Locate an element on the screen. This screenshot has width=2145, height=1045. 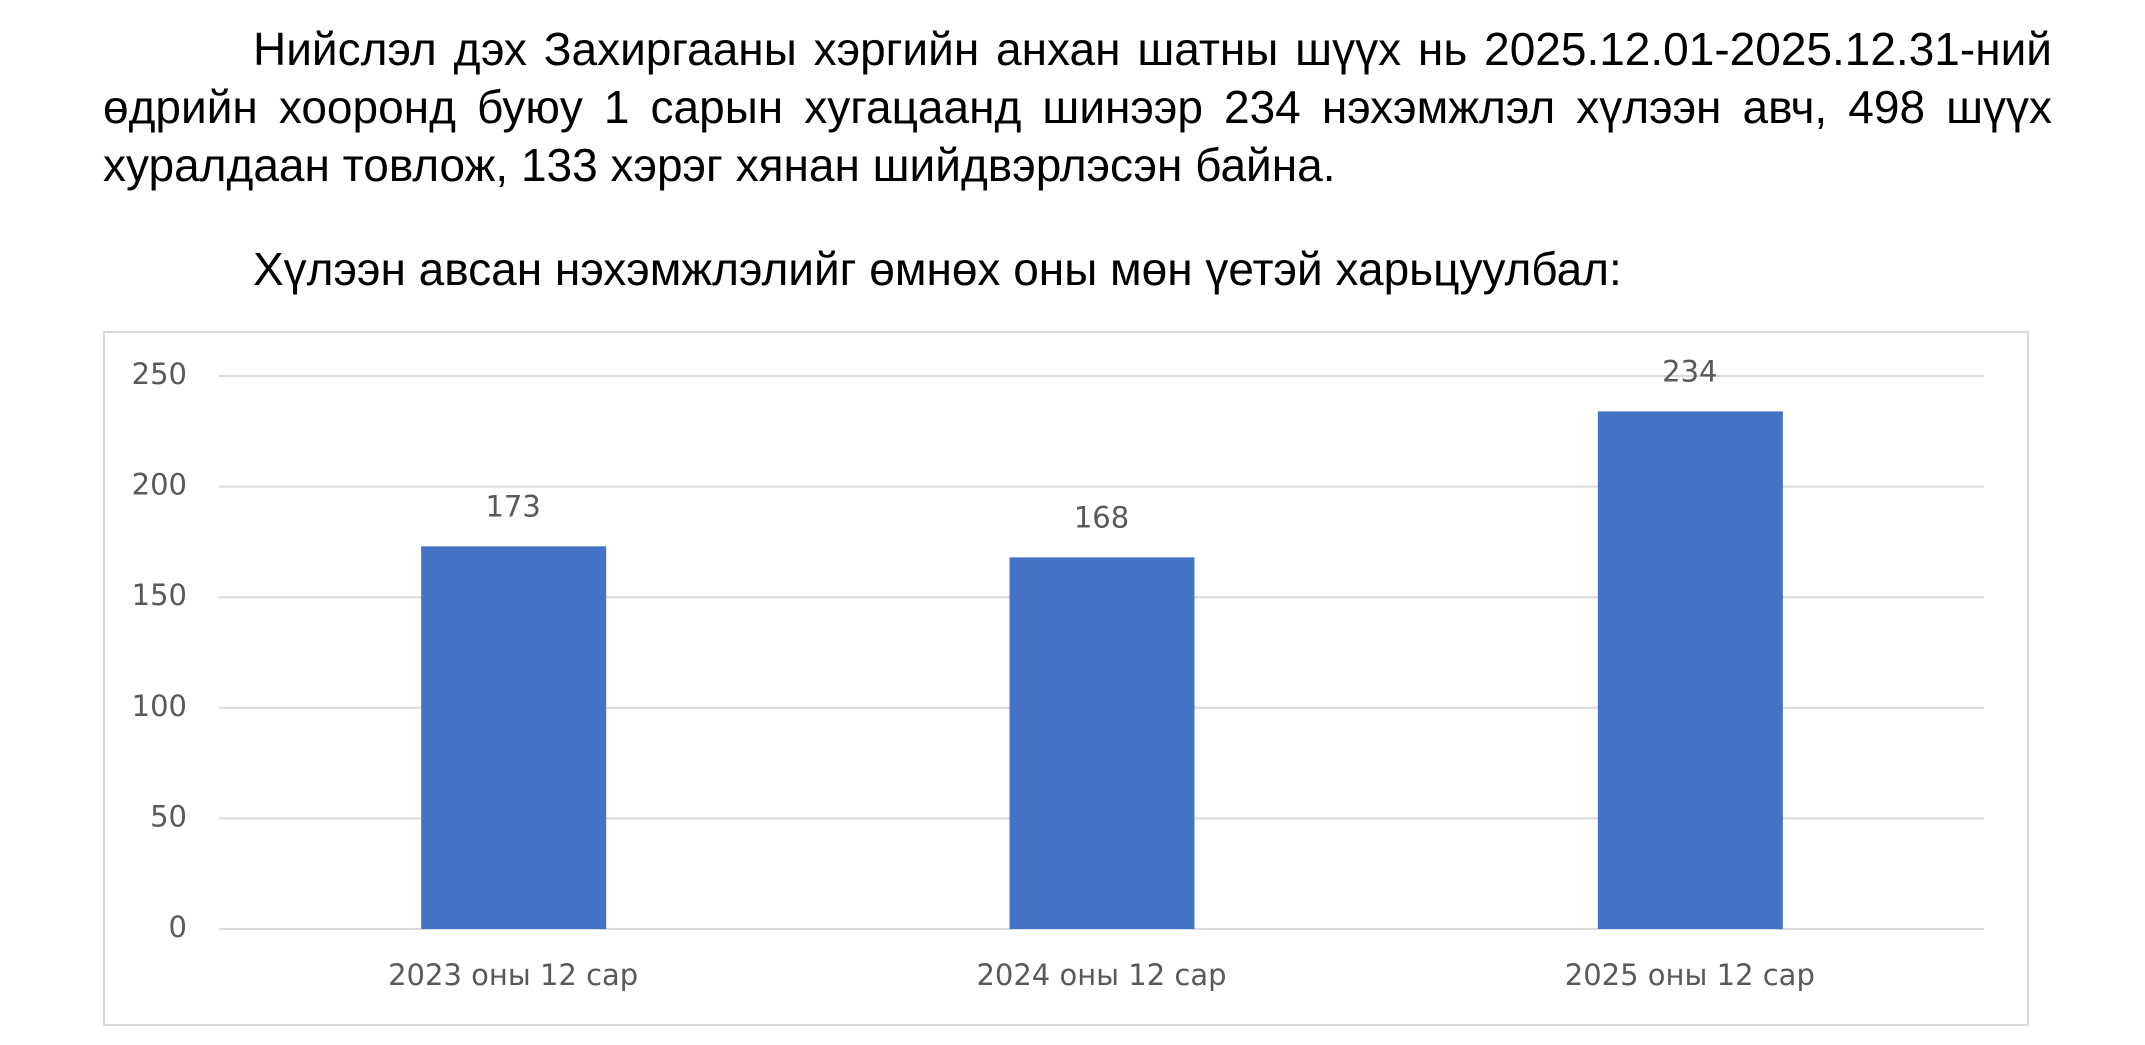
y-tick-label: 150 is located at coordinates (159, 595).